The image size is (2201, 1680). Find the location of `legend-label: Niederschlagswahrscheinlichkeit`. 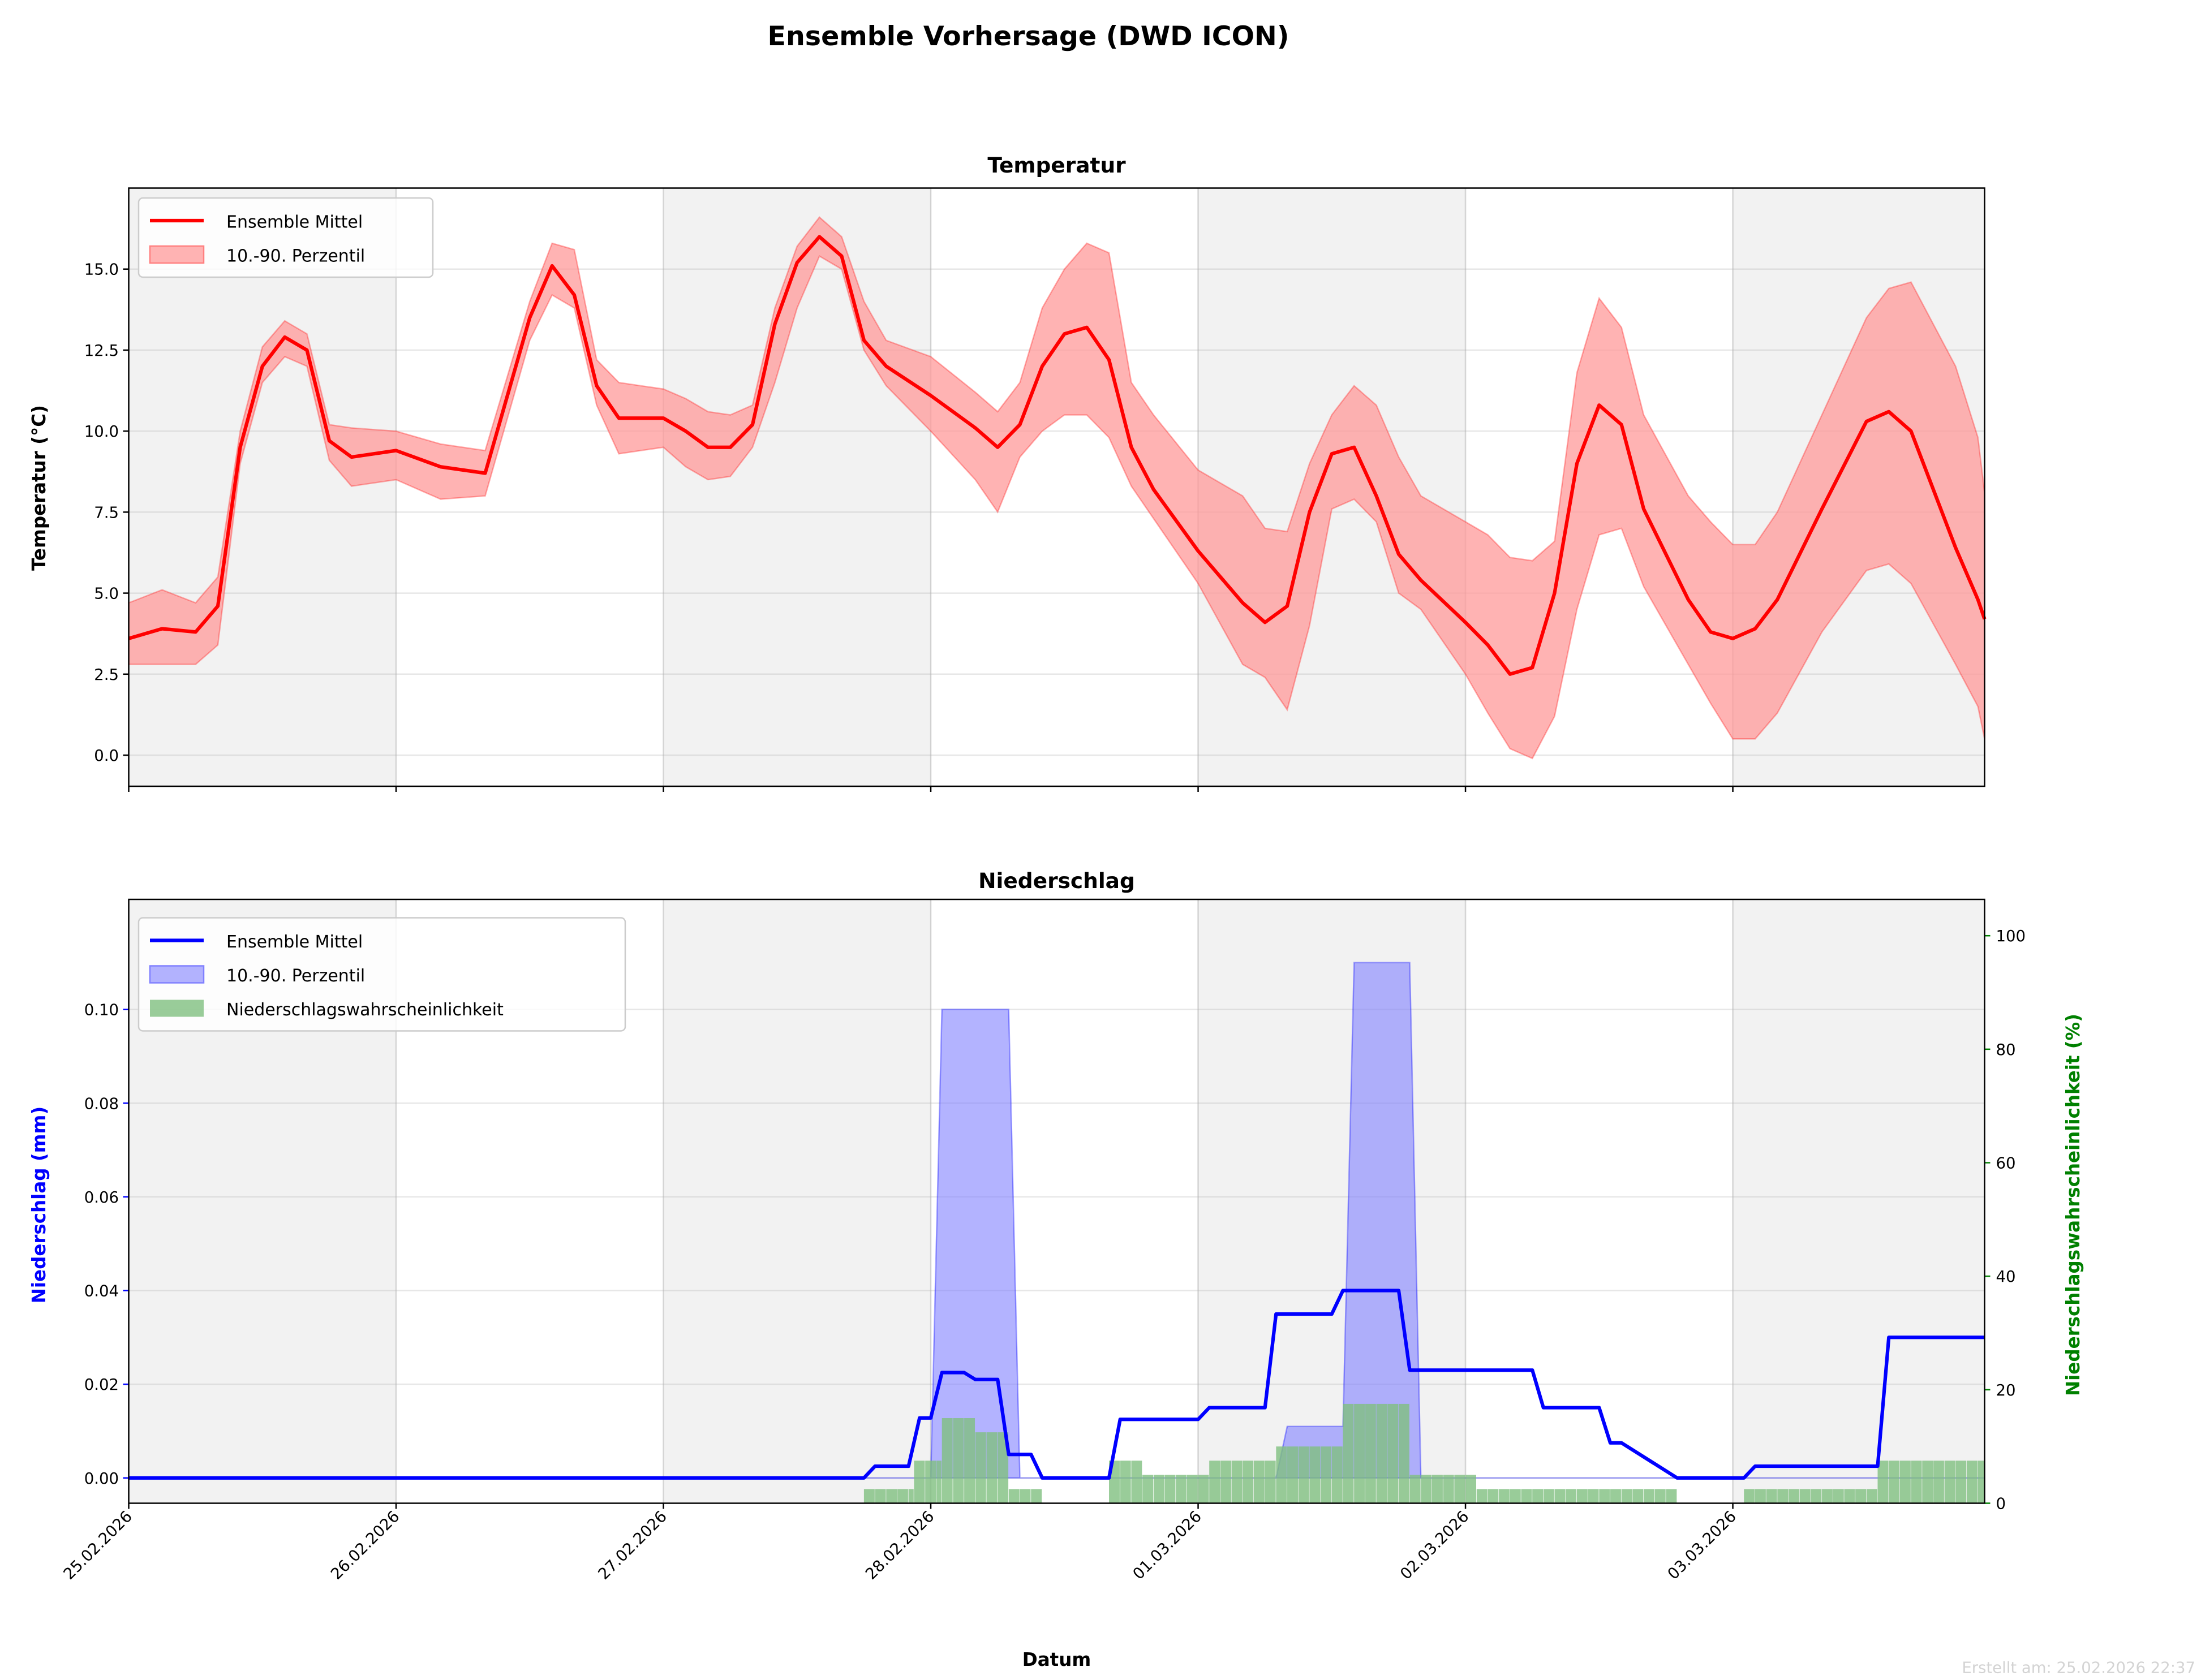

legend-label: Niederschlagswahrscheinlichkeit is located at coordinates (365, 1010).